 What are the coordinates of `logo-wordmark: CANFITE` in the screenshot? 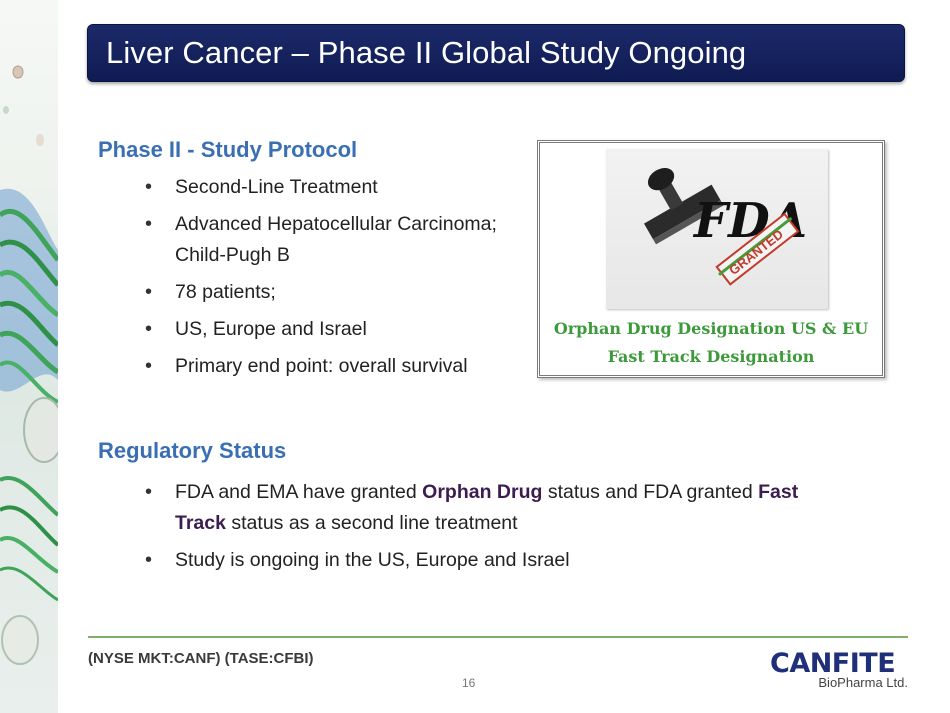 It's located at (833, 663).